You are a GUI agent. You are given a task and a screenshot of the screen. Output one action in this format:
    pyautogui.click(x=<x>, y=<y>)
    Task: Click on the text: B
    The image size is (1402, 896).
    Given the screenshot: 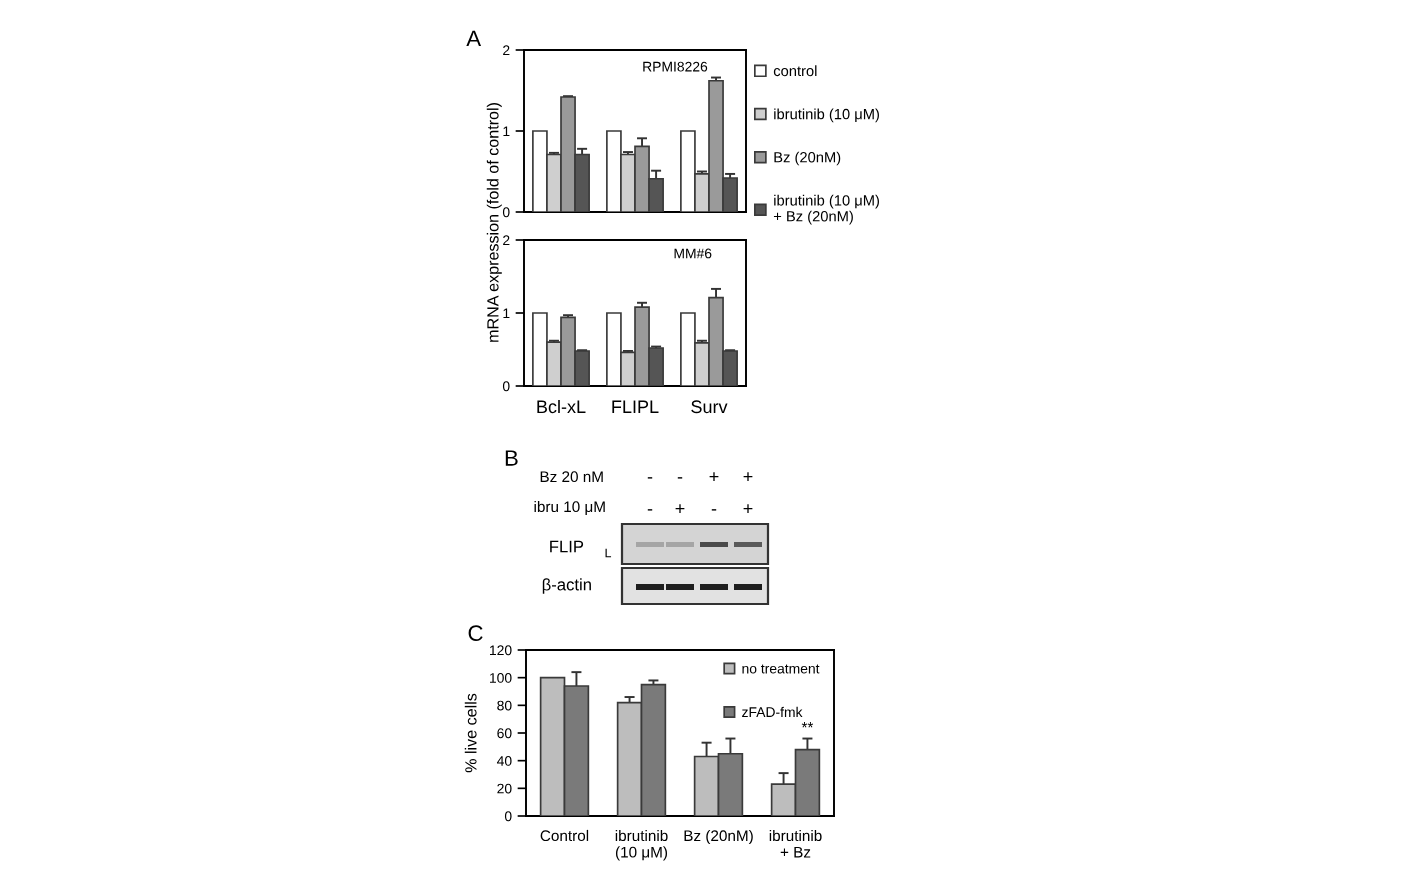 What is the action you would take?
    pyautogui.click(x=511, y=458)
    